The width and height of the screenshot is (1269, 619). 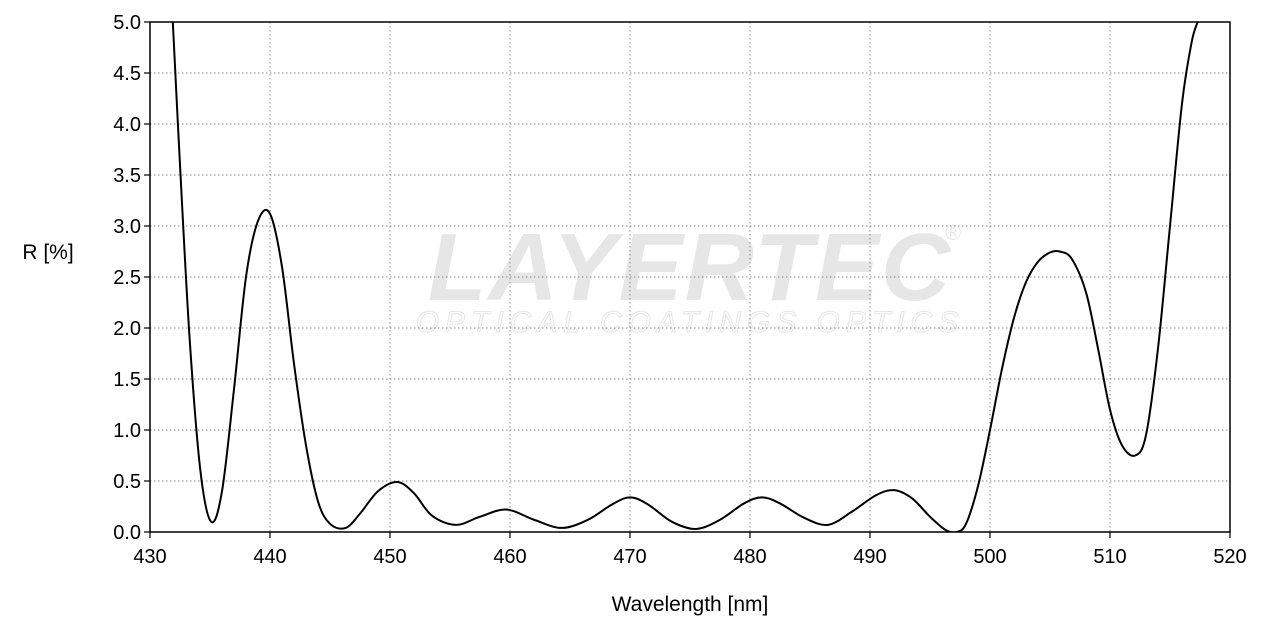 What do you see at coordinates (989, 557) in the screenshot?
I see `x-tick-label: 500` at bounding box center [989, 557].